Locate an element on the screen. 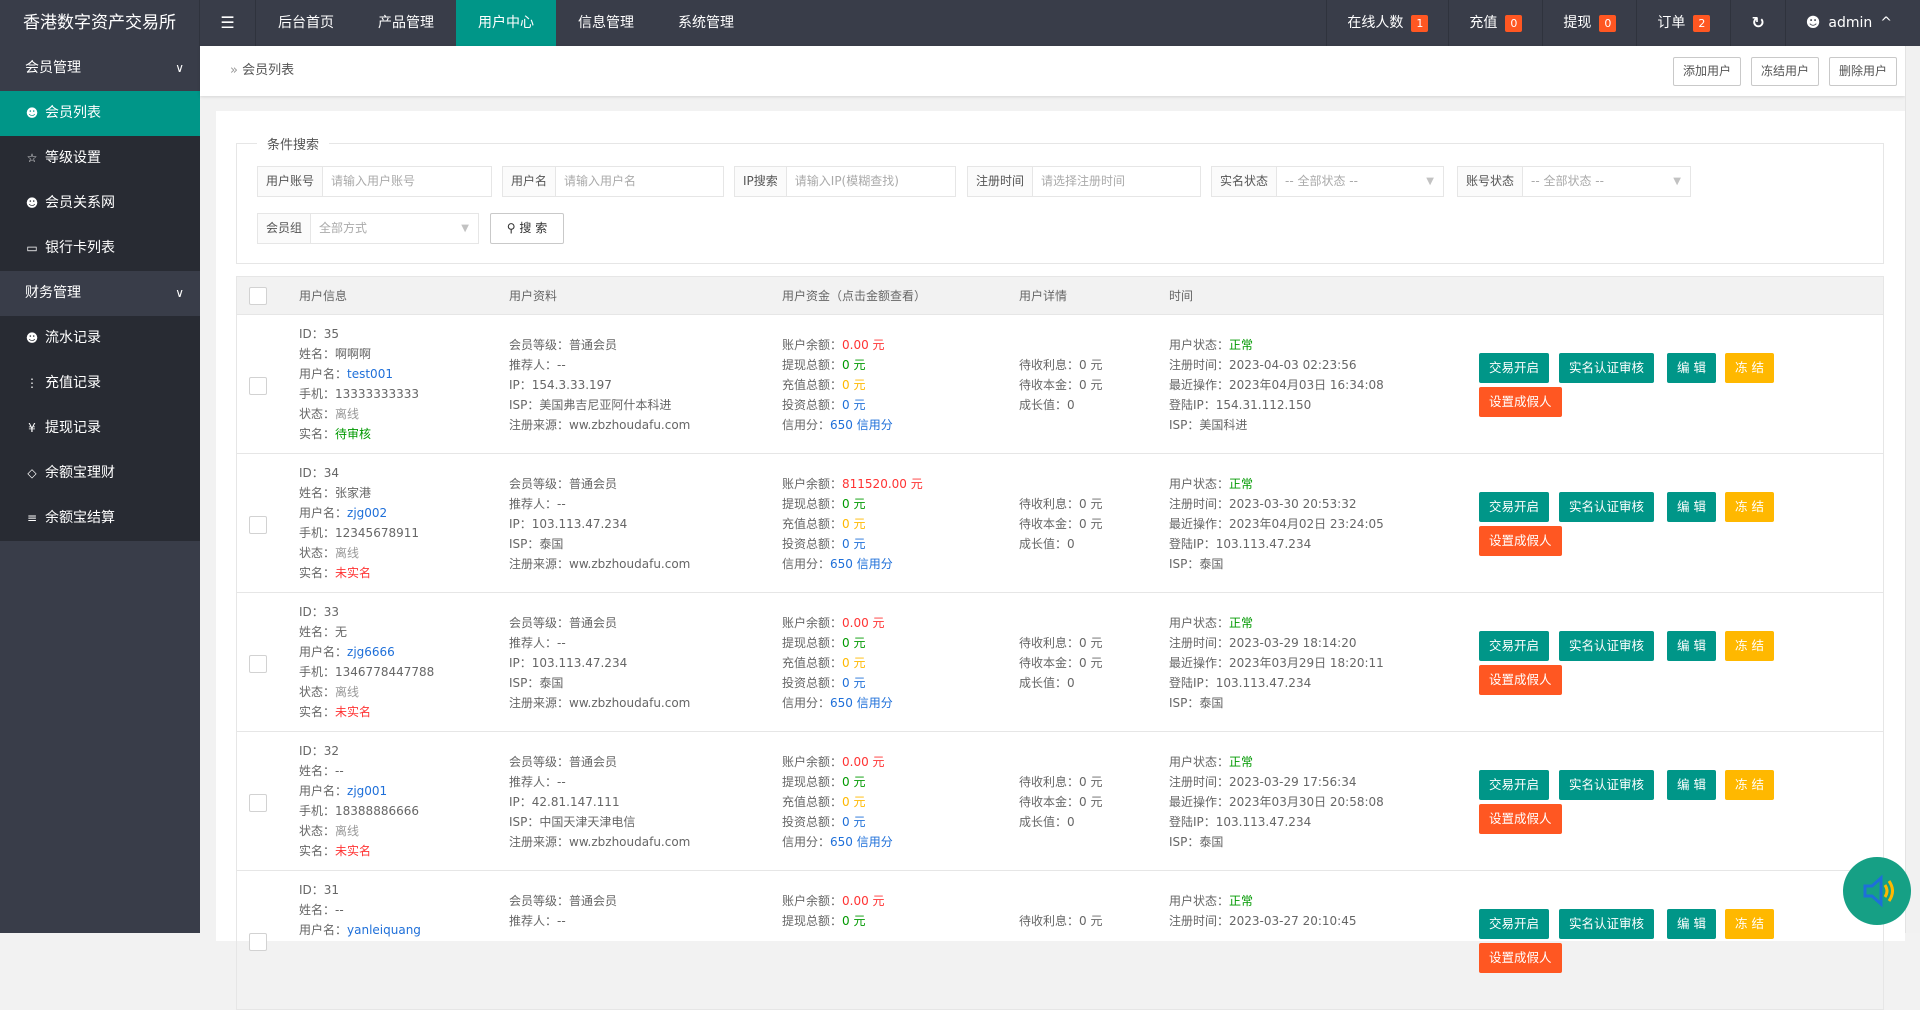  user-menu: ☻ admin ^ is located at coordinates (1852, 23).